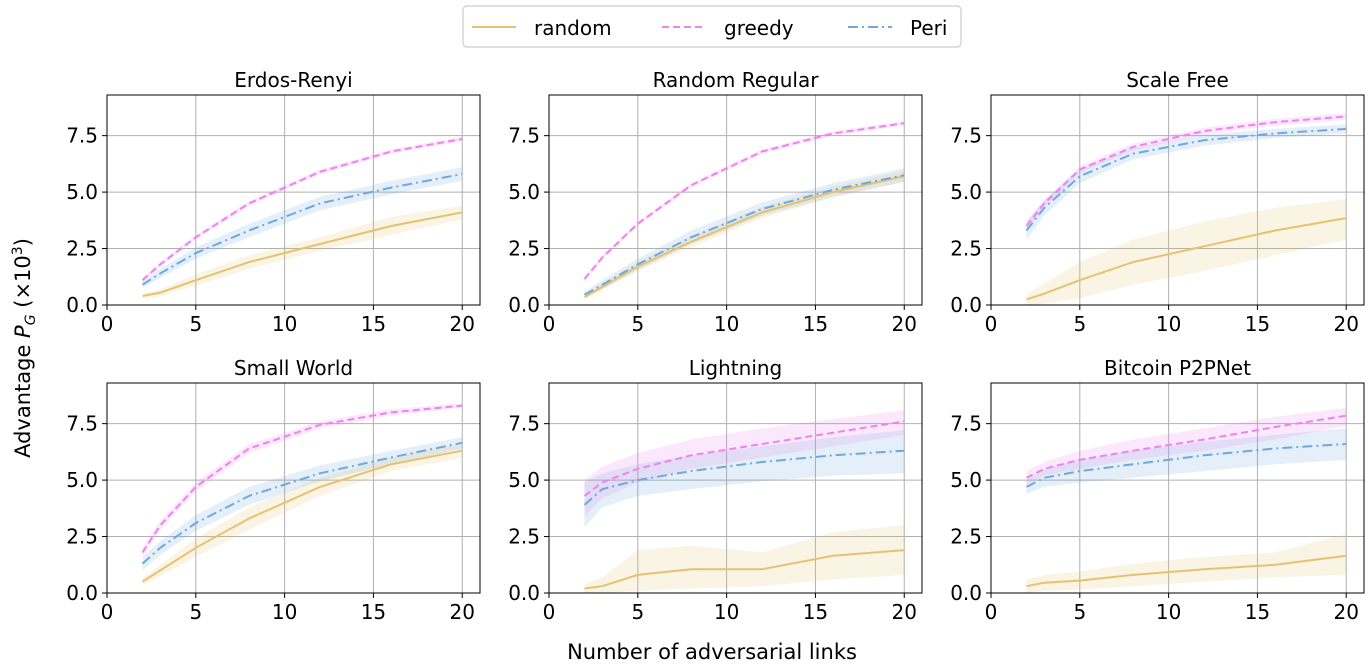  I want to click on panel-title: Lightning, so click(736, 368).